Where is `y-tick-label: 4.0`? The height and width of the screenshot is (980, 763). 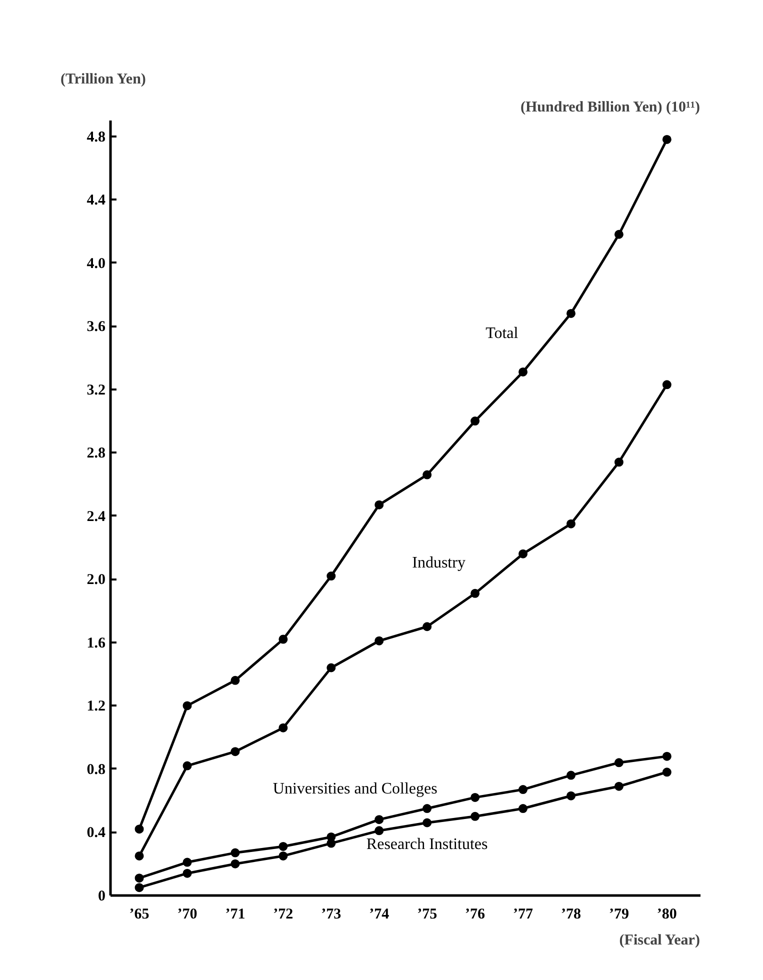
y-tick-label: 4.0 is located at coordinates (96, 264).